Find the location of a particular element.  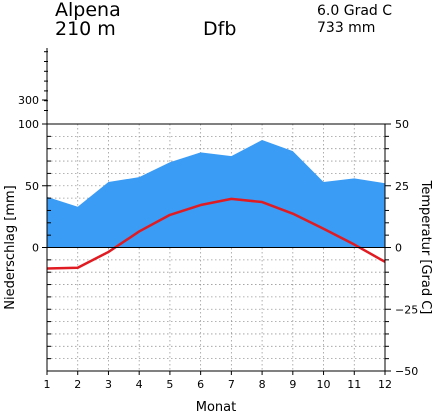

mean-annual-temperature: 6.0 Grad C is located at coordinates (355, 11).